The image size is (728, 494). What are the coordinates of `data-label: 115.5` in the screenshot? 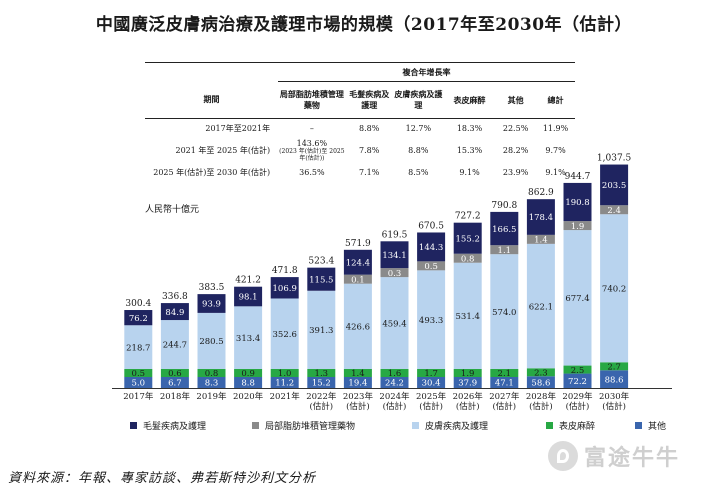 It's located at (321, 280).